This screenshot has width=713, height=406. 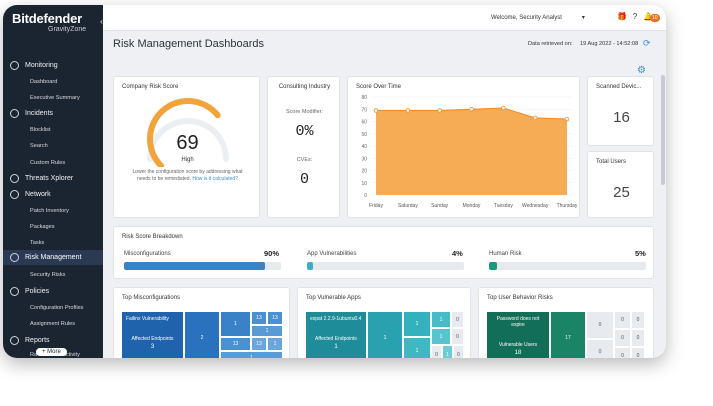 I want to click on breakdown-pct: 90%, so click(x=272, y=253).